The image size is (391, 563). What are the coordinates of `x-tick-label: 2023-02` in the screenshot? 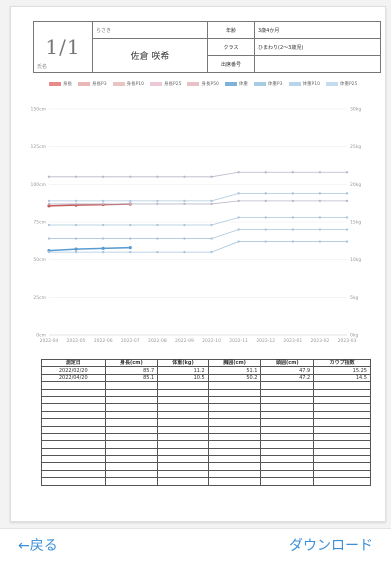 It's located at (320, 341).